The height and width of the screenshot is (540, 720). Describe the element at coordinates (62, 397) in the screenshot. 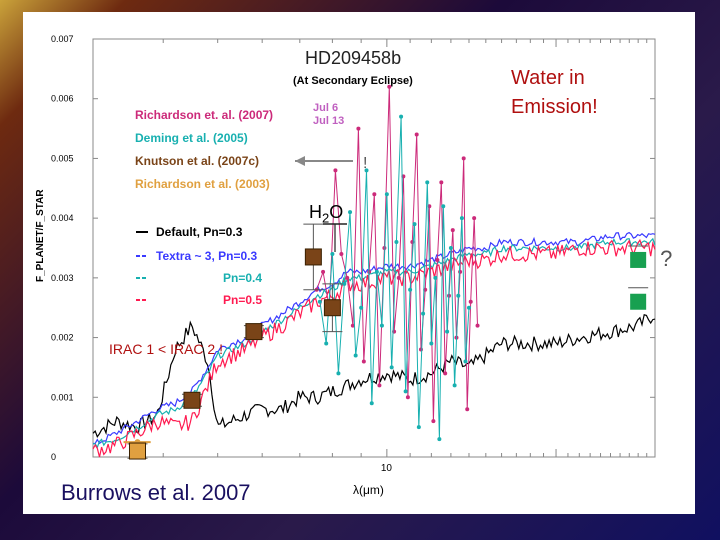

I see `y-tick-label: 0.001` at that location.